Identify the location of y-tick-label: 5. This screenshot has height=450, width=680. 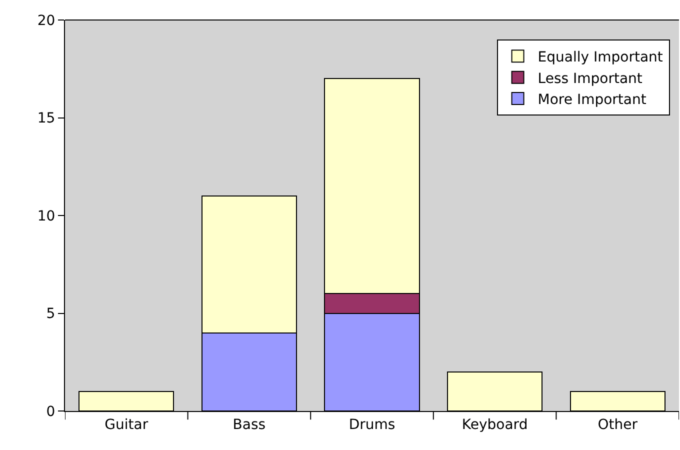
(51, 314).